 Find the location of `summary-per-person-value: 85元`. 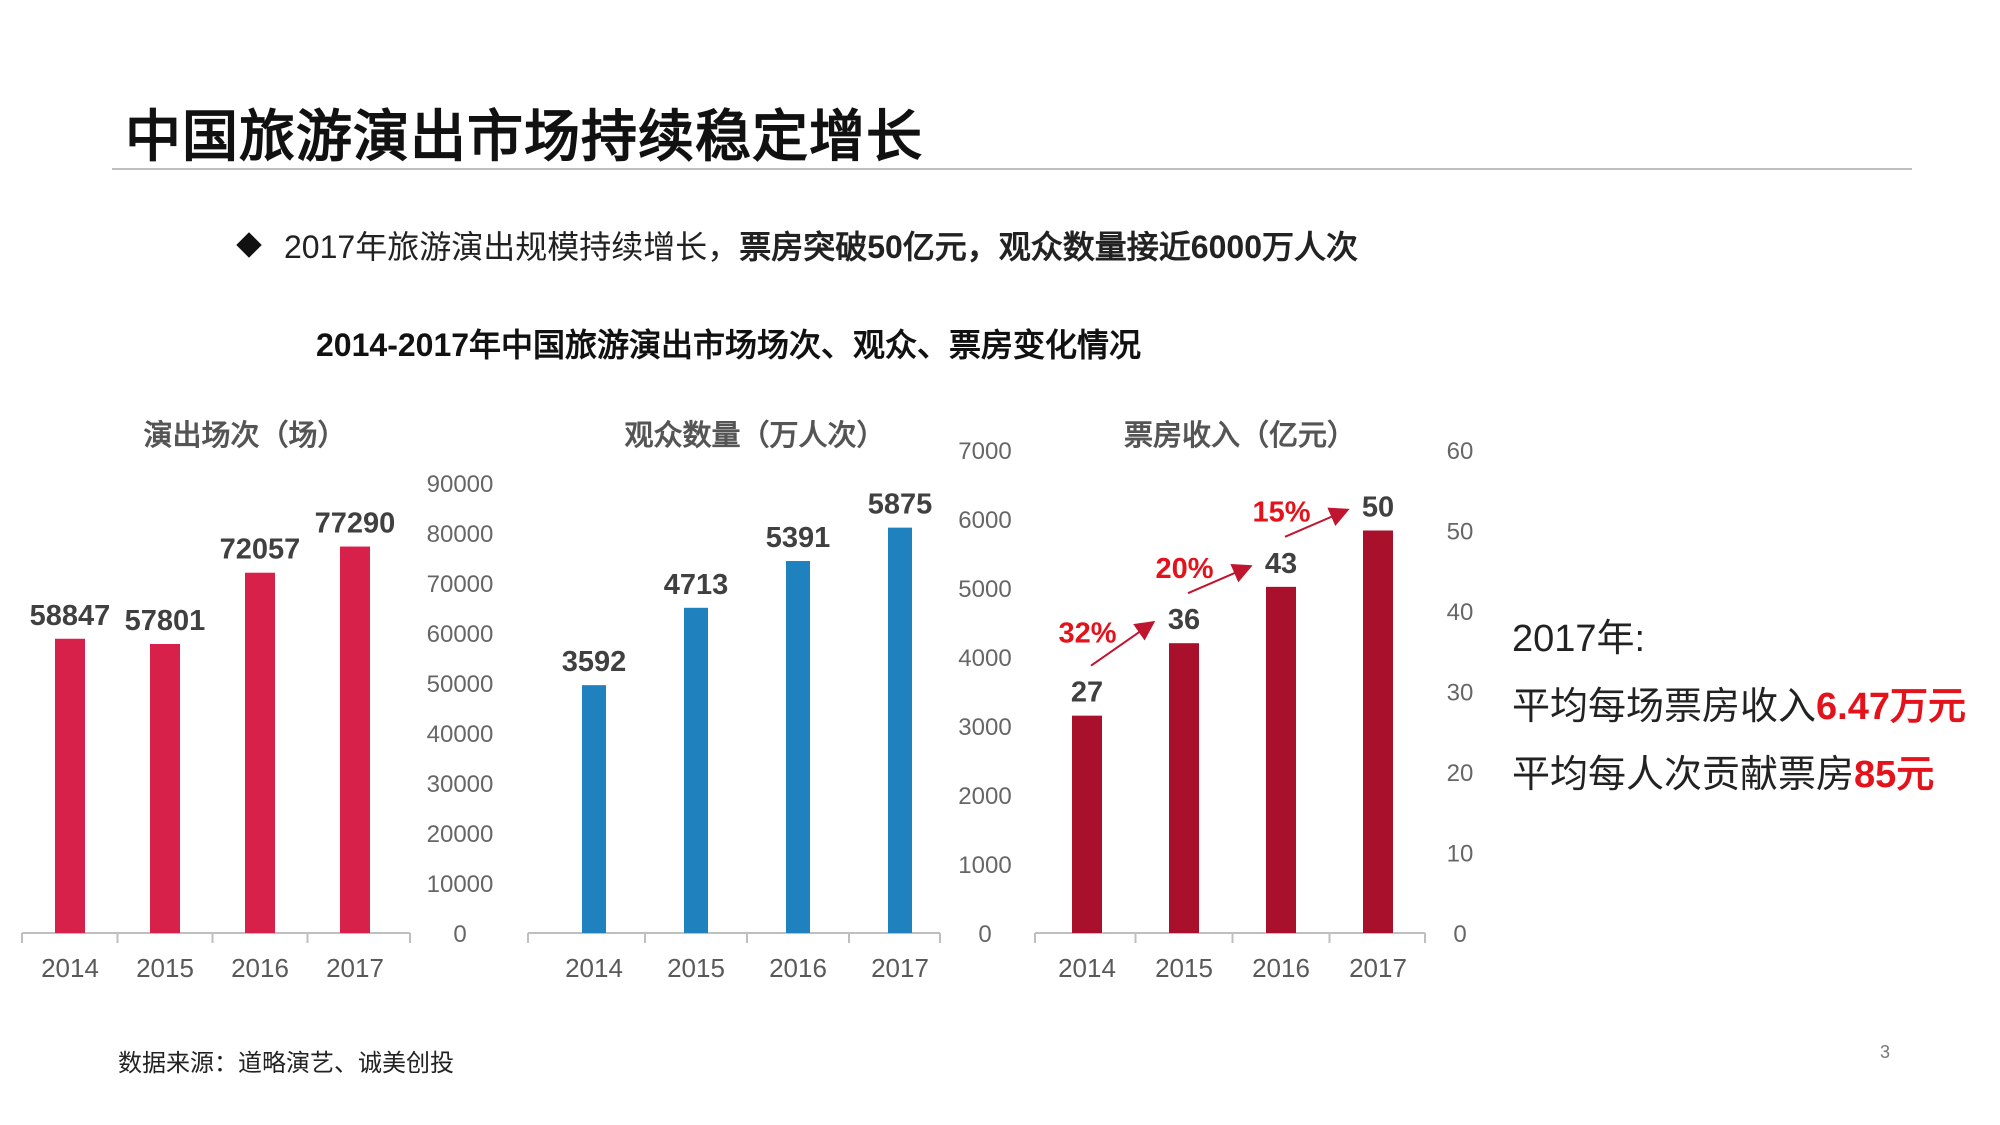

summary-per-person-value: 85元 is located at coordinates (1894, 775).